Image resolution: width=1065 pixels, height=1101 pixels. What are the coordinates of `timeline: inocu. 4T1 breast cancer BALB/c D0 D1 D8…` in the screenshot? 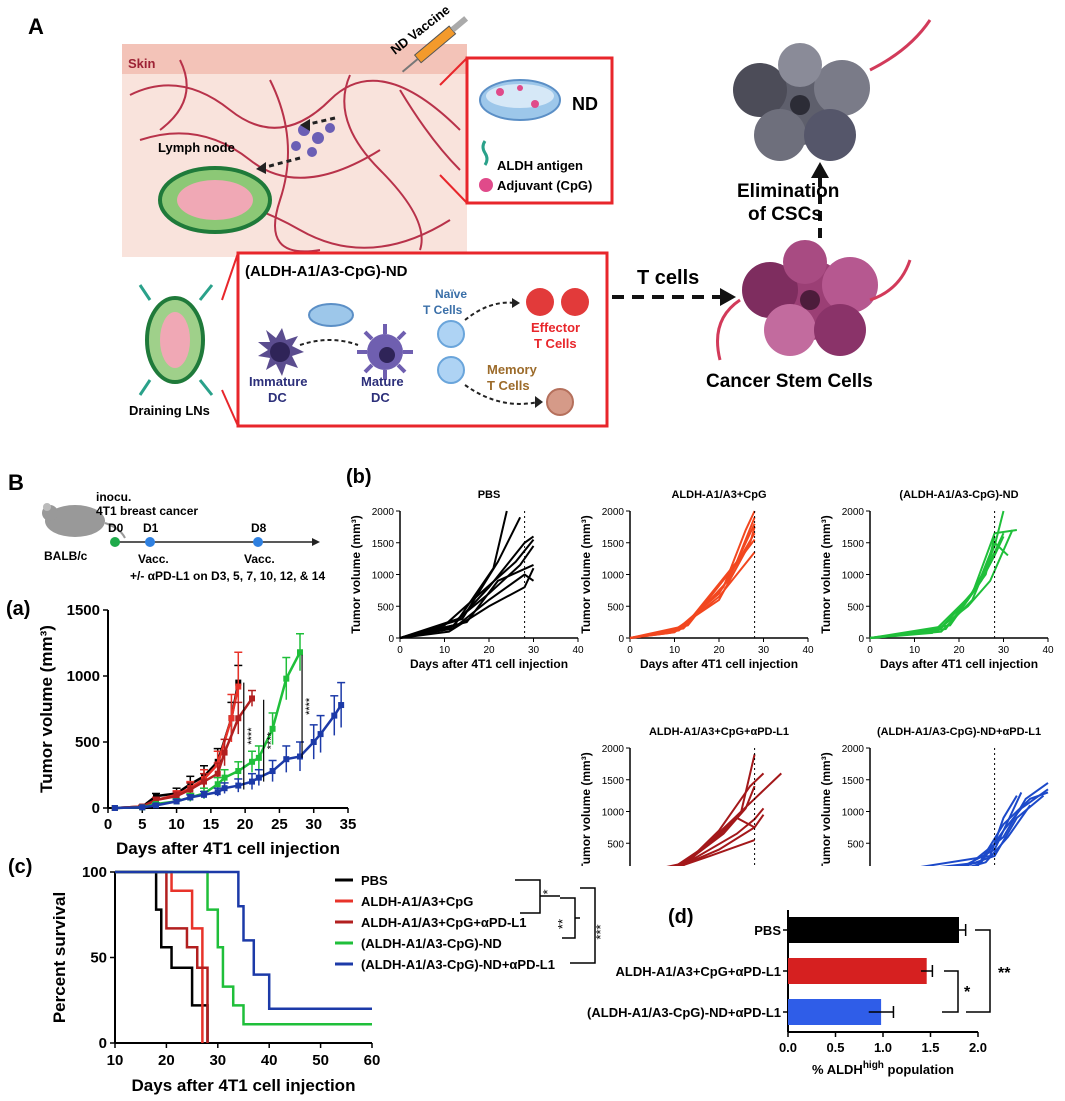 It's located at (183, 536).